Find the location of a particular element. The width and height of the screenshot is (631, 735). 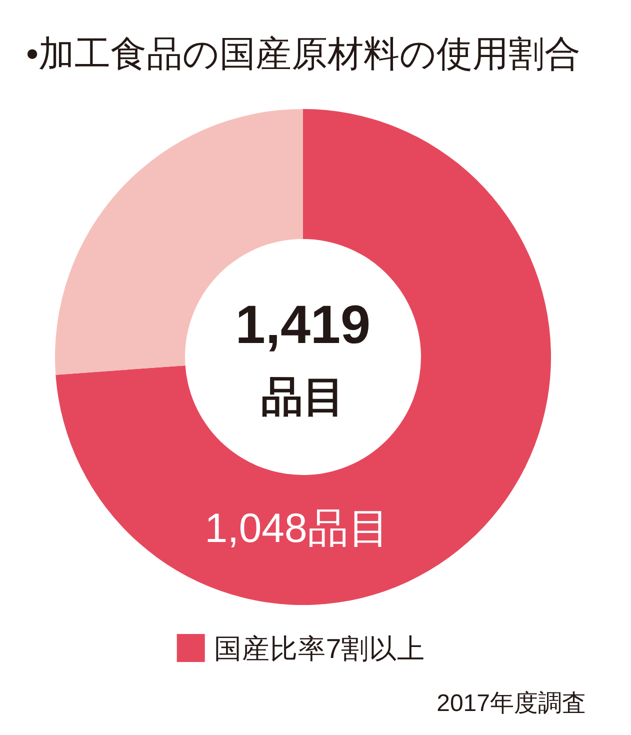

title: •加工食品の国産原材料の使用割合 is located at coordinates (303, 53).